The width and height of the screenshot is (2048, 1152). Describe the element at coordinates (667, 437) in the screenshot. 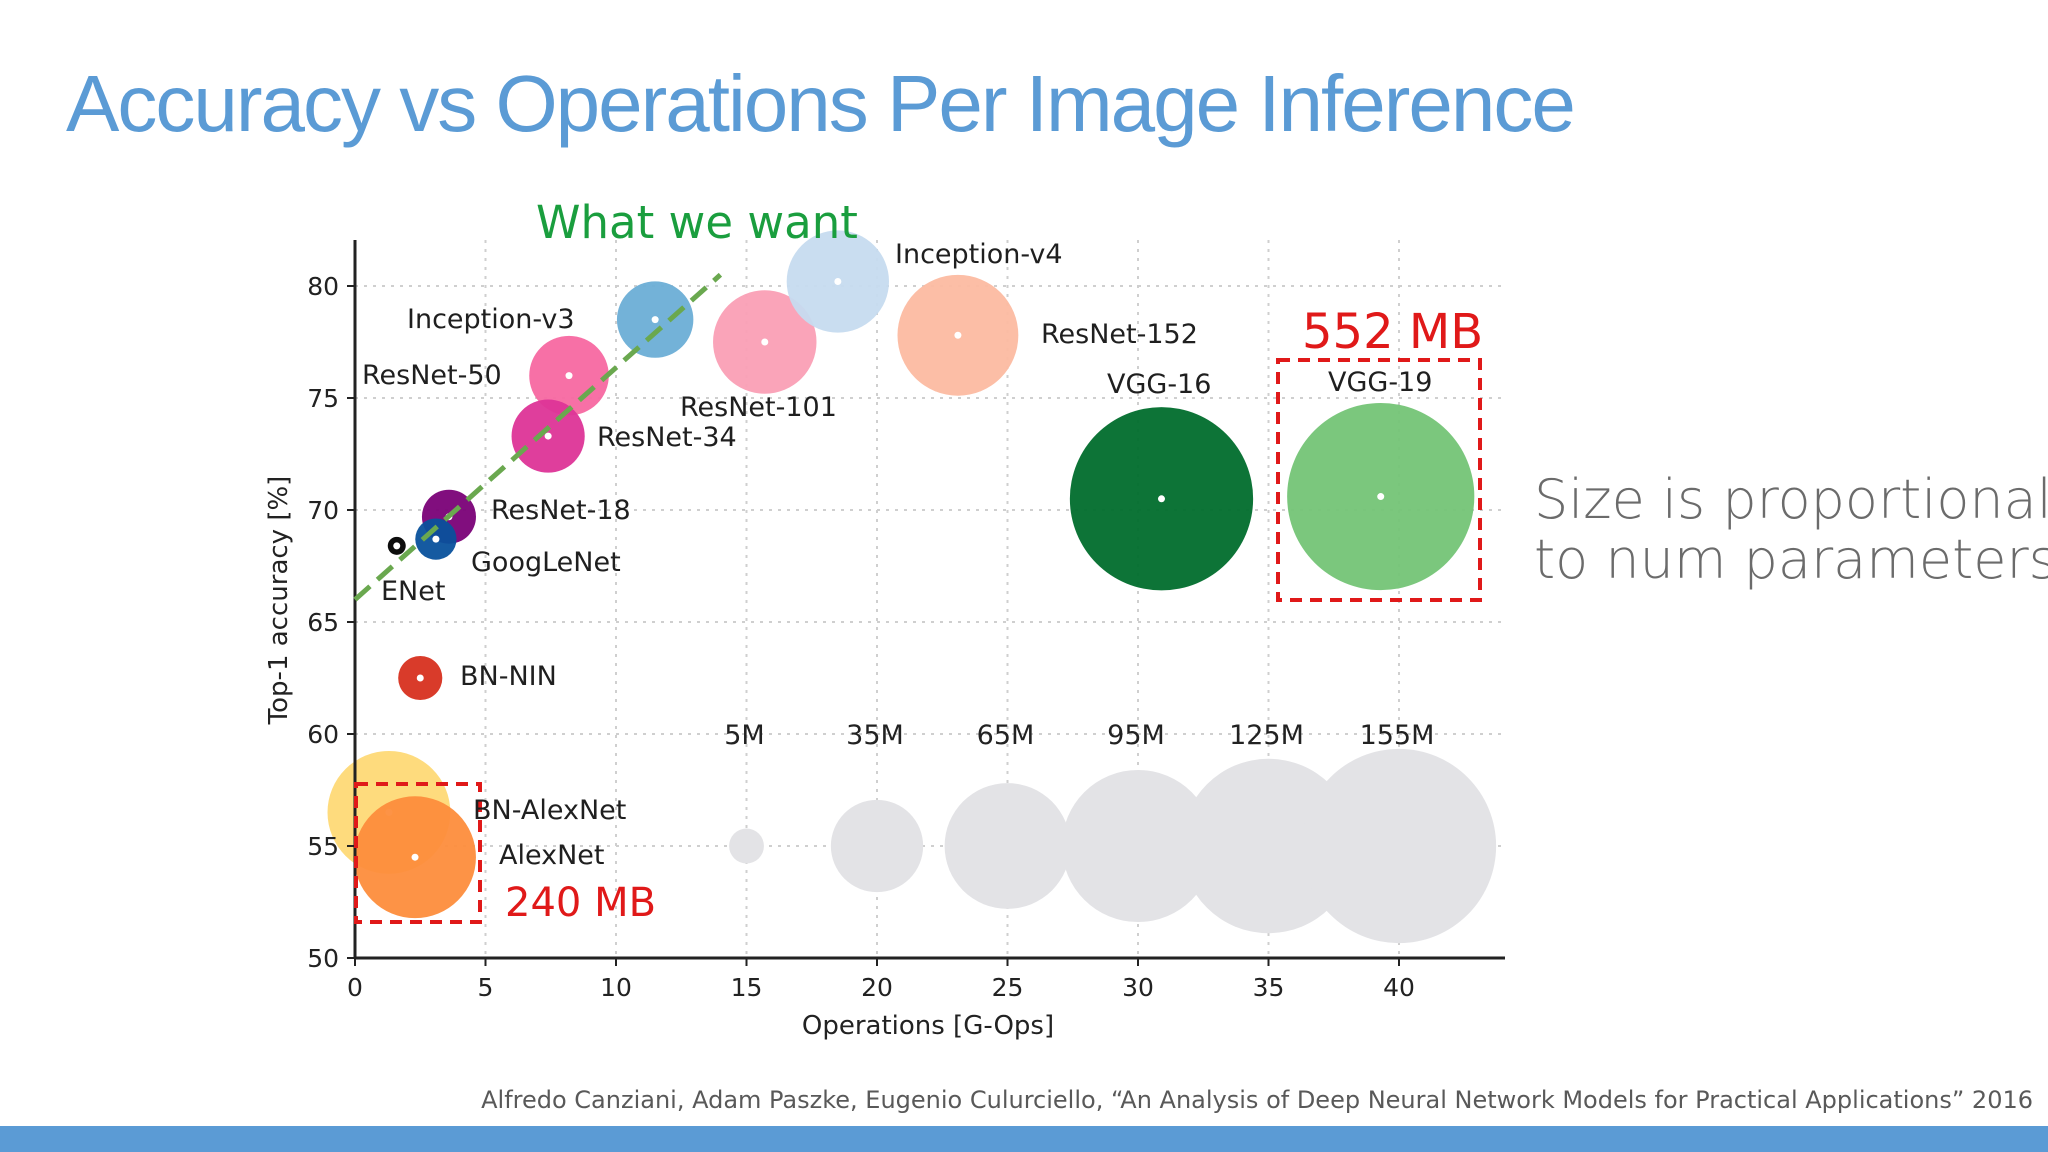

I see `bubble-label-resnet-34: ResNet-34` at that location.